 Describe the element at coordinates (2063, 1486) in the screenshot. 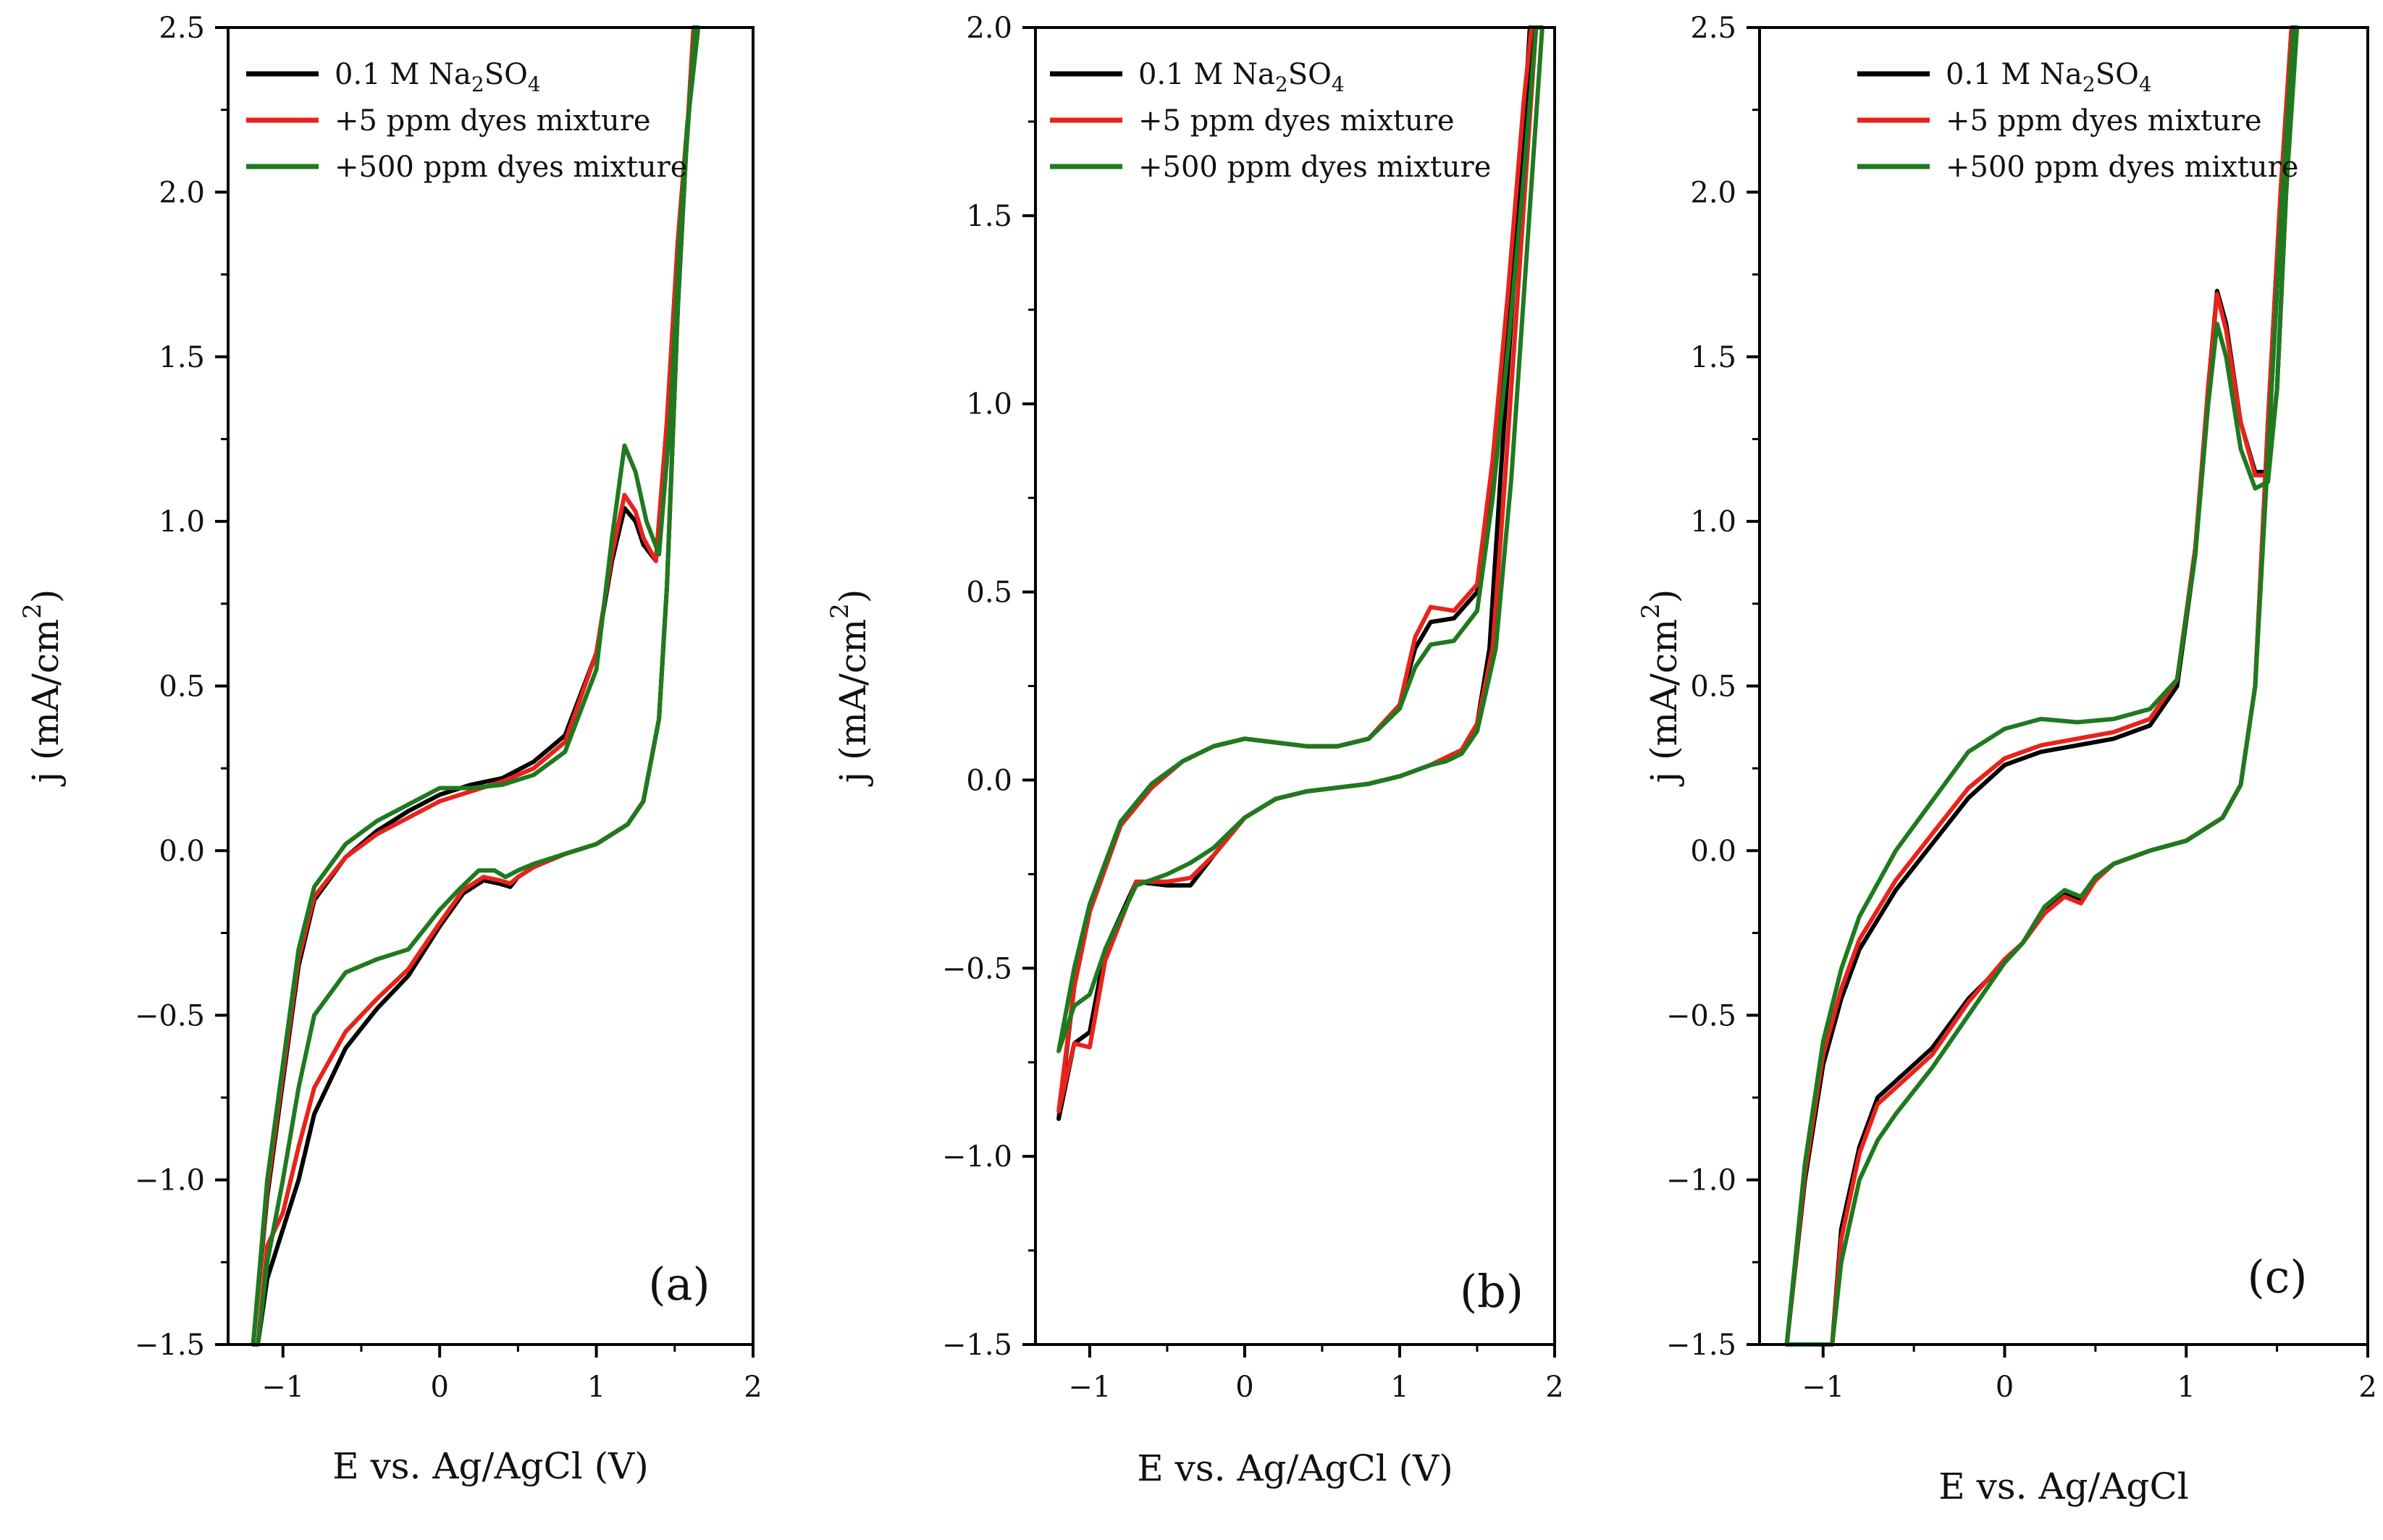

I see `x-axis-title: E vs. Ag/AgCl` at that location.